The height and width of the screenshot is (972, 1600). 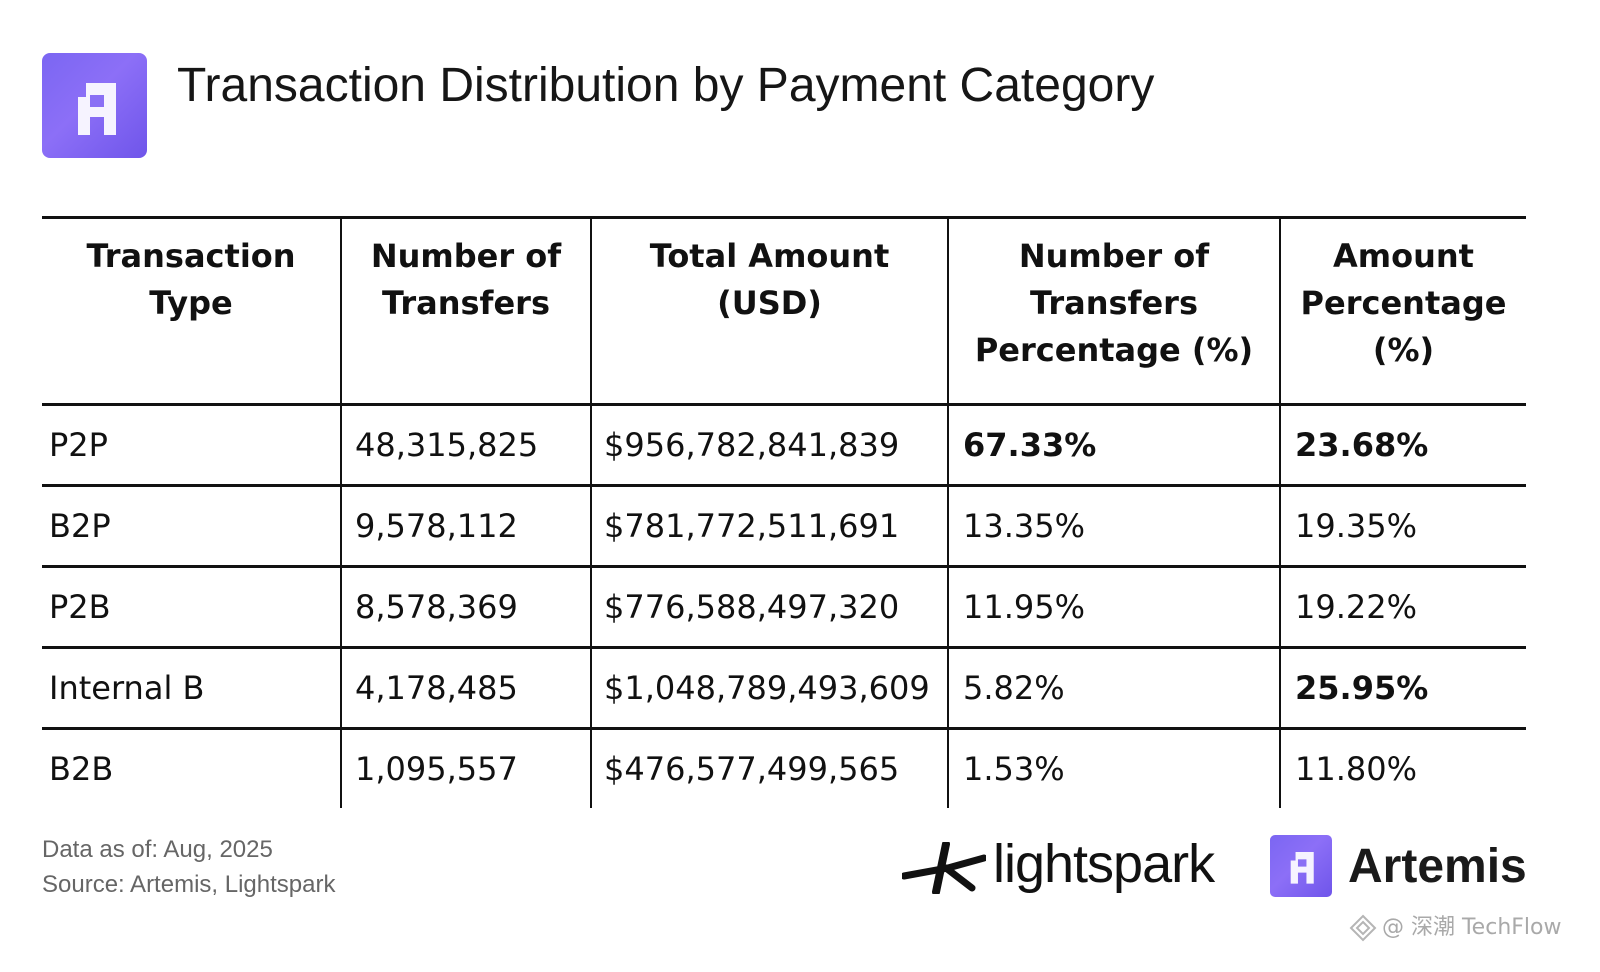 What do you see at coordinates (127, 688) in the screenshot?
I see `cell-transaction-type: Internal B` at bounding box center [127, 688].